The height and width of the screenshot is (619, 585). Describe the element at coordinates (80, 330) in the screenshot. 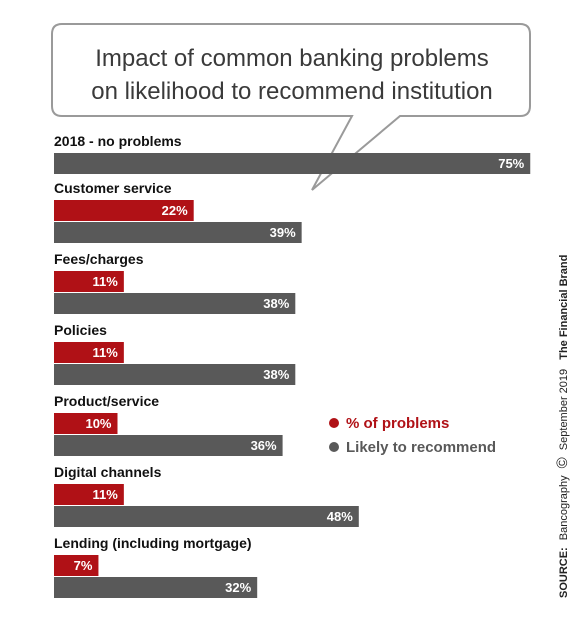

I see `category-label-policies: Policies` at that location.